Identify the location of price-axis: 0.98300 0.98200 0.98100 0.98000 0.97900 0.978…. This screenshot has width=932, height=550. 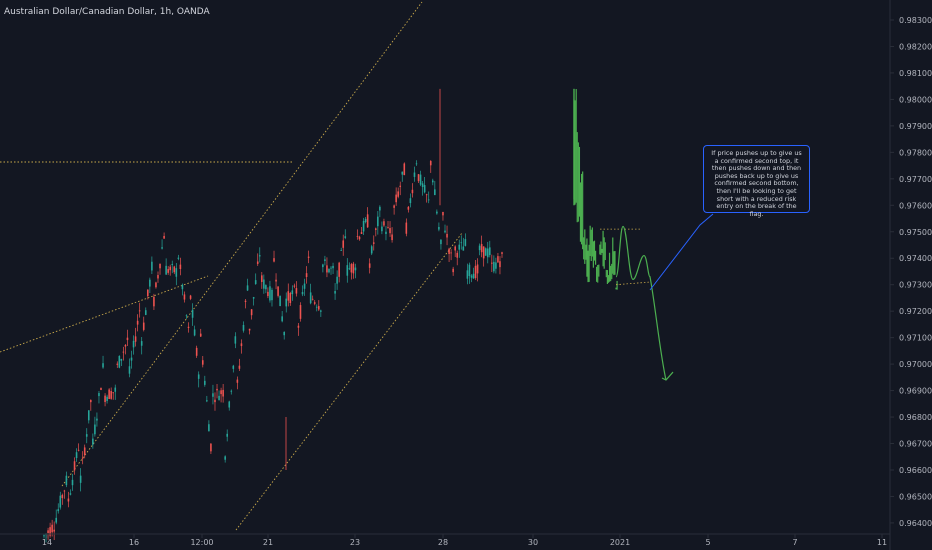
(910, 275).